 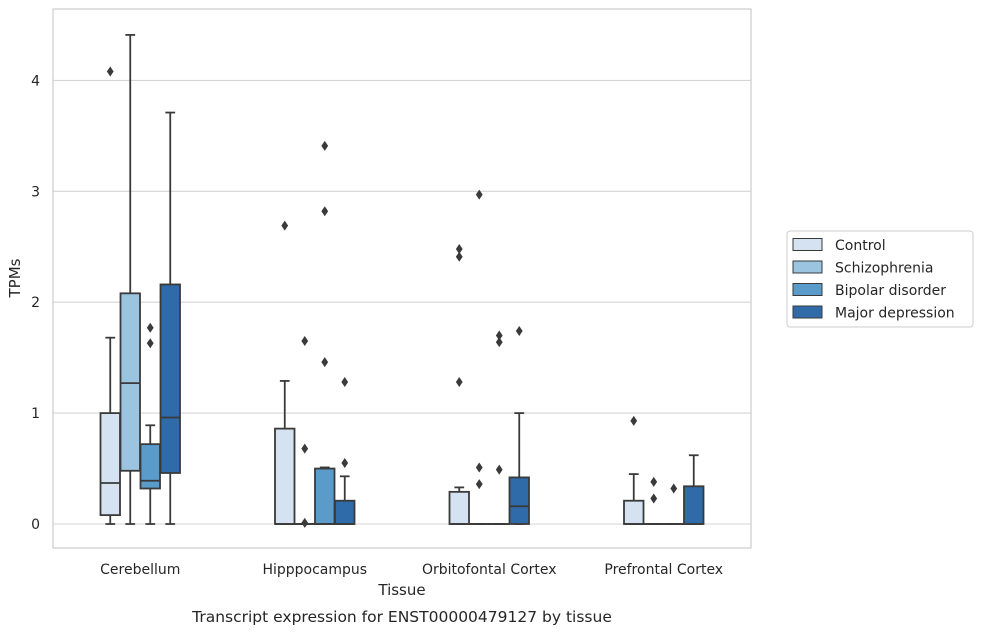 What do you see at coordinates (663, 570) in the screenshot?
I see `x-tick-label: Prefrontal Cortex` at bounding box center [663, 570].